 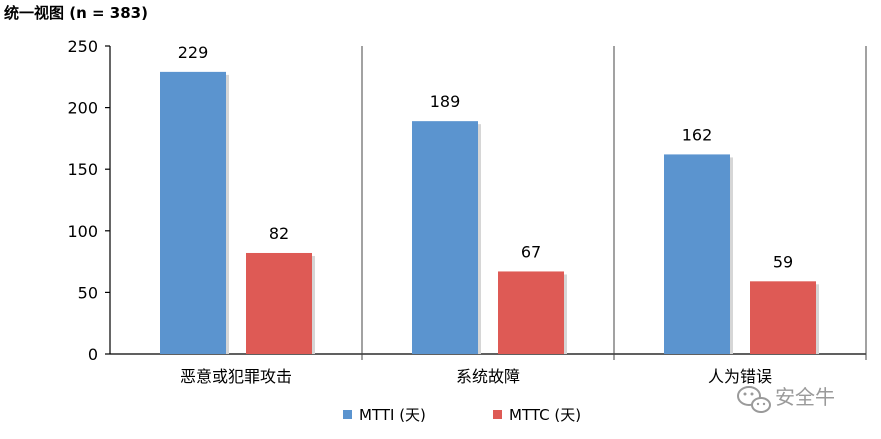 What do you see at coordinates (445, 101) in the screenshot?
I see `data-label: 189` at bounding box center [445, 101].